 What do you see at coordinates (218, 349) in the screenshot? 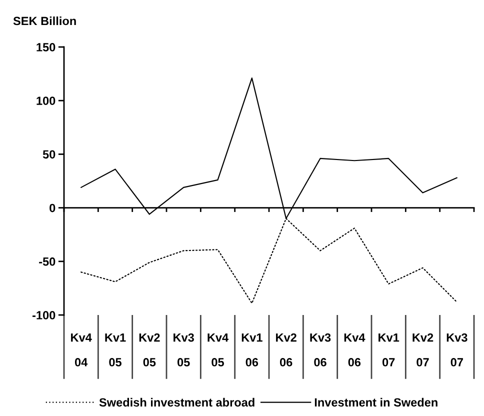
I see `category-label: Kv4 05` at bounding box center [218, 349].